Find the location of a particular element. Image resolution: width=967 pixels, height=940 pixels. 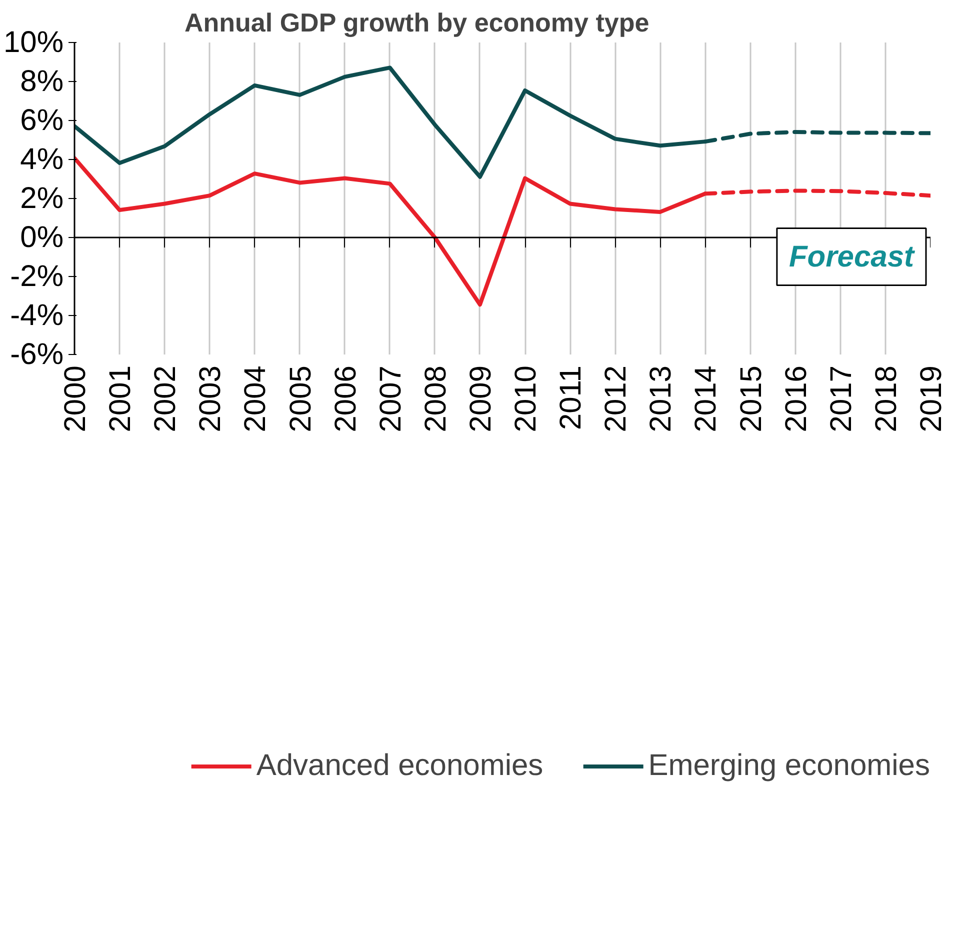

x-tick-label: 2007 is located at coordinates (391, 398).